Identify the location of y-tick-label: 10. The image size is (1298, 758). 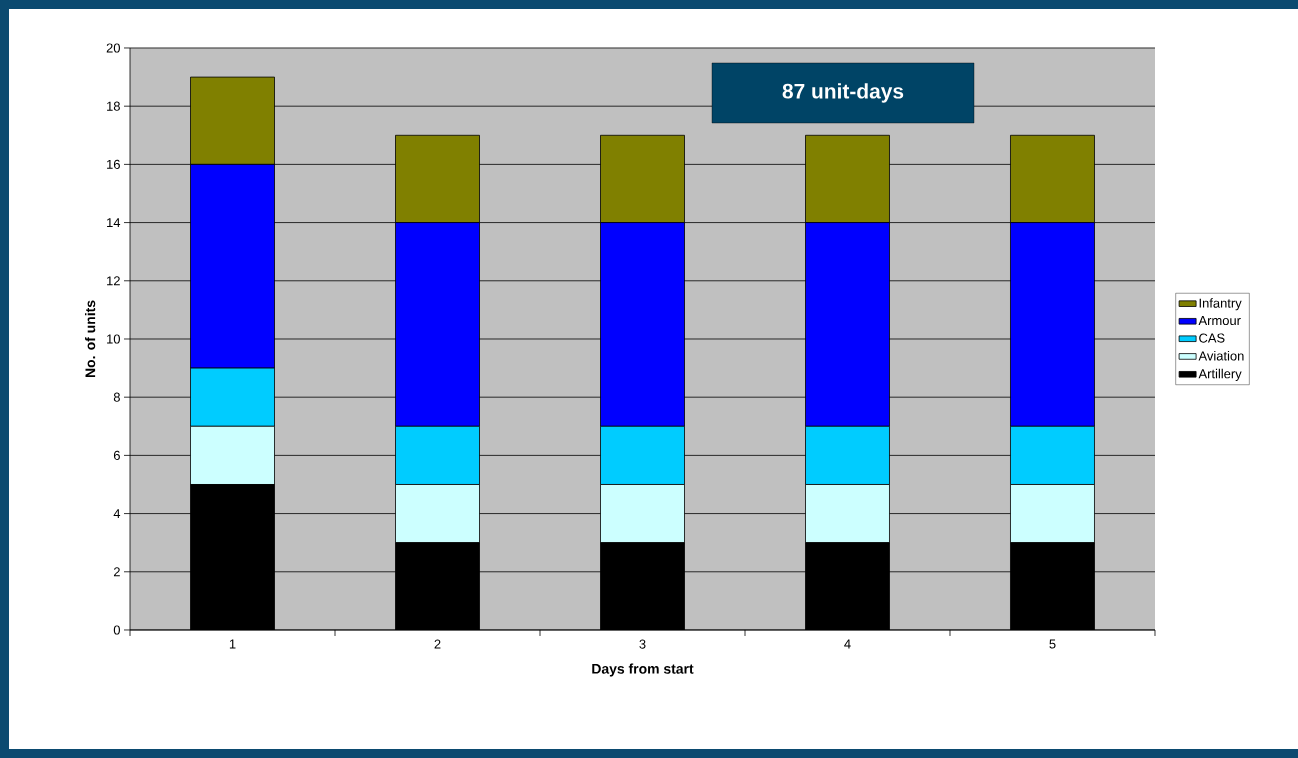
(113, 339).